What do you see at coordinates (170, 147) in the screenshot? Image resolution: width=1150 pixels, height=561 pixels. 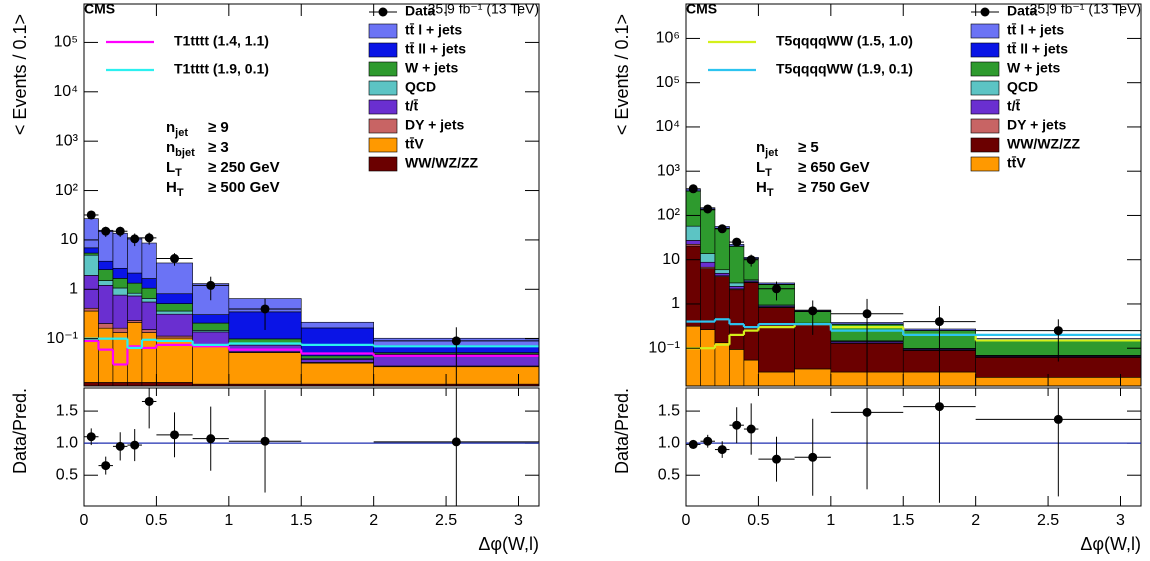 I see `selection-var: n` at bounding box center [170, 147].